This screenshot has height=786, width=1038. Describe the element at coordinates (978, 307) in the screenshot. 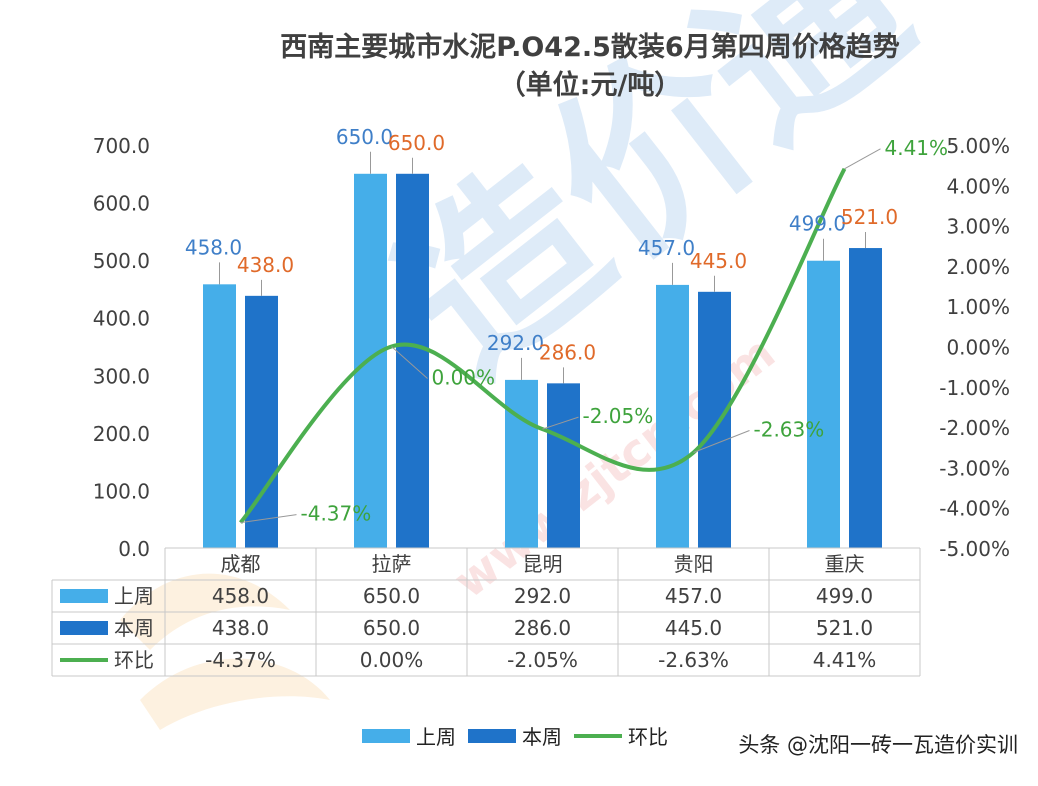

I see `y-right-tick: 1.00%` at that location.